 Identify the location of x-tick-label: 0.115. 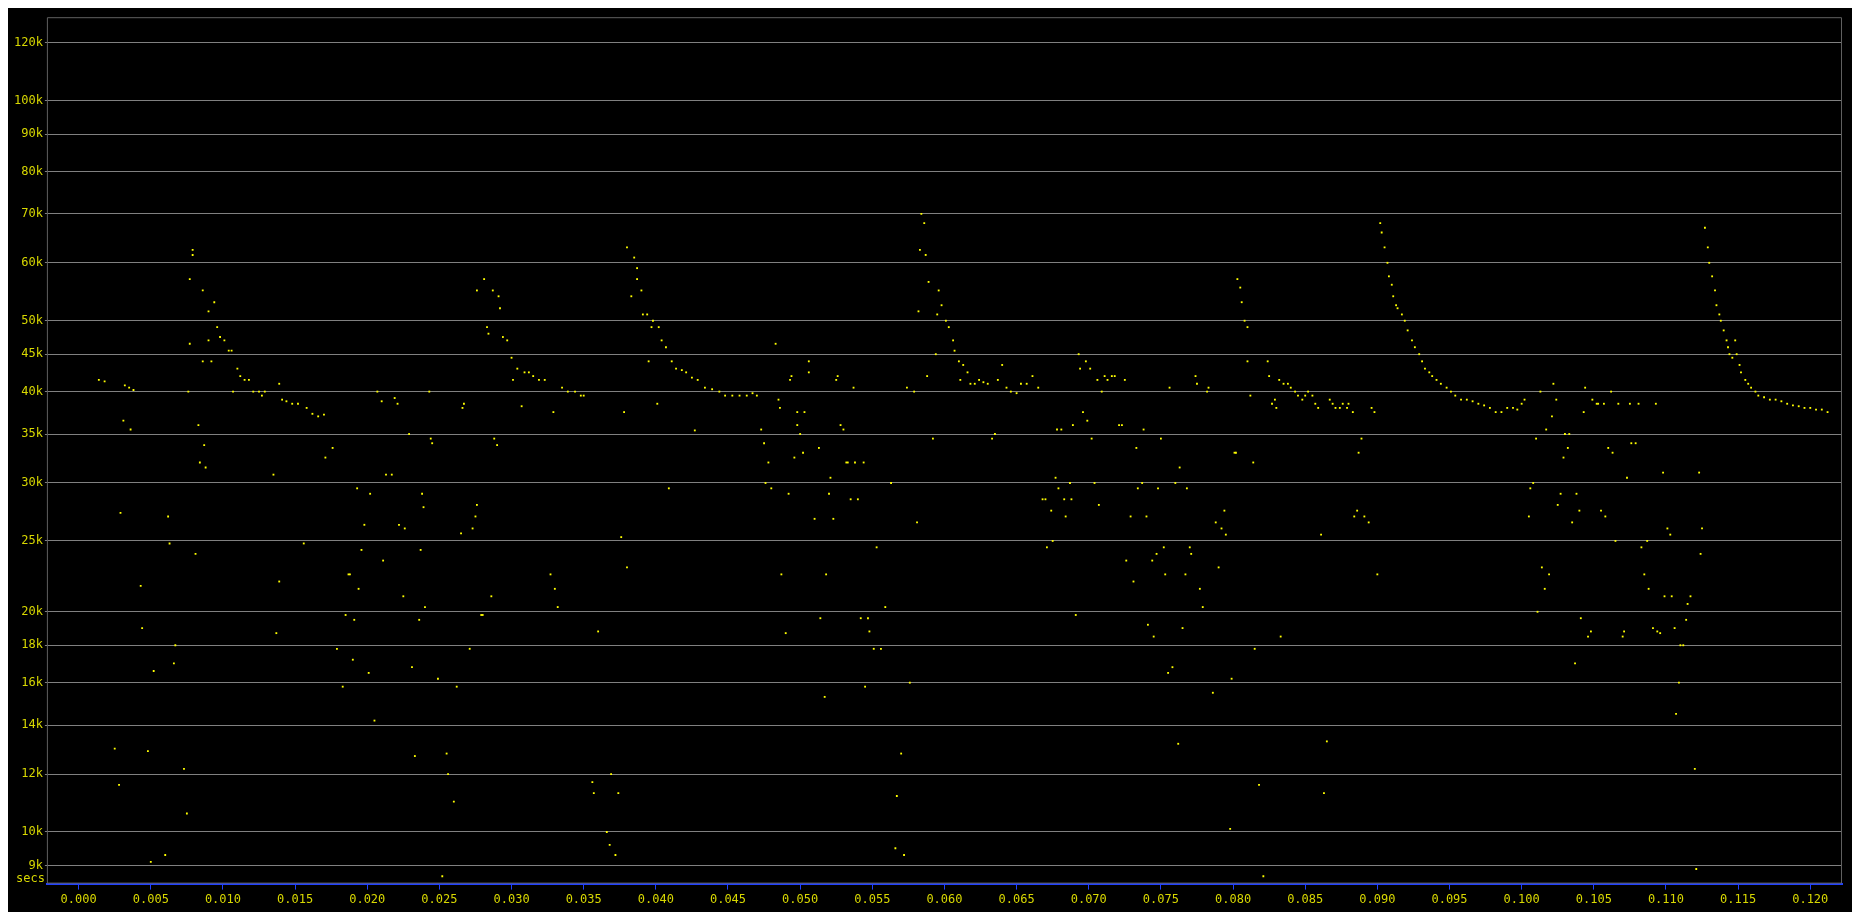
(1738, 898).